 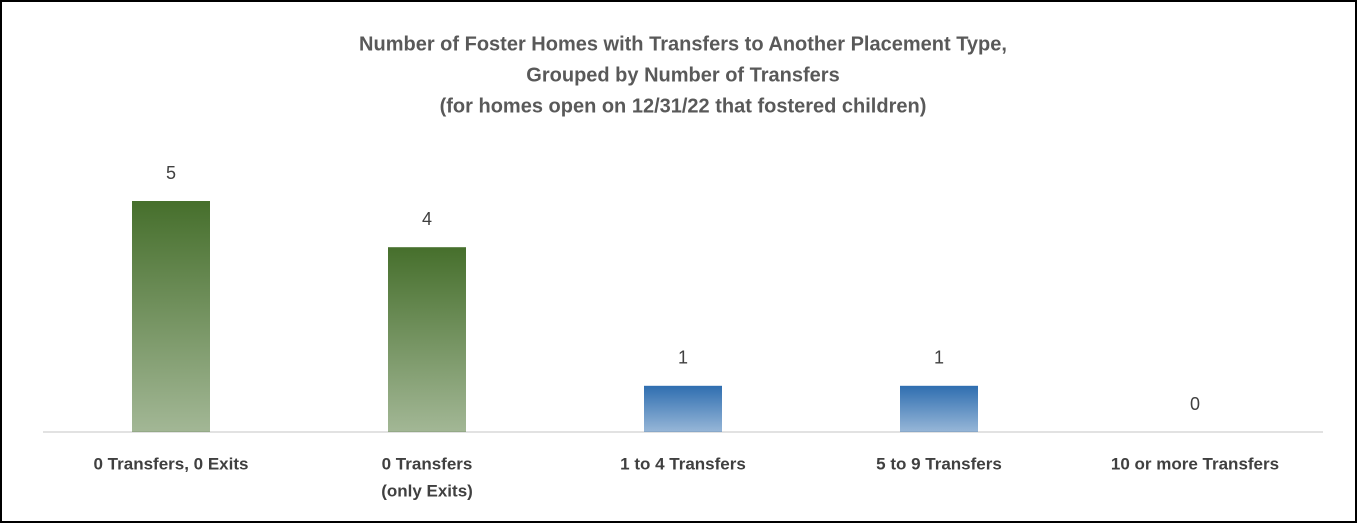 I want to click on data-label: 0, so click(x=1195, y=404).